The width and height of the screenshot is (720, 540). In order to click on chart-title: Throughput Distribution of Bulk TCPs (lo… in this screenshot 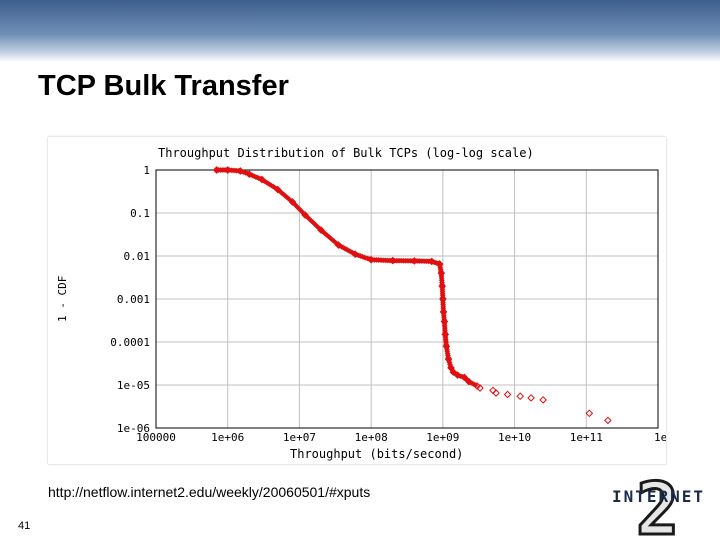, I will do `click(346, 153)`.